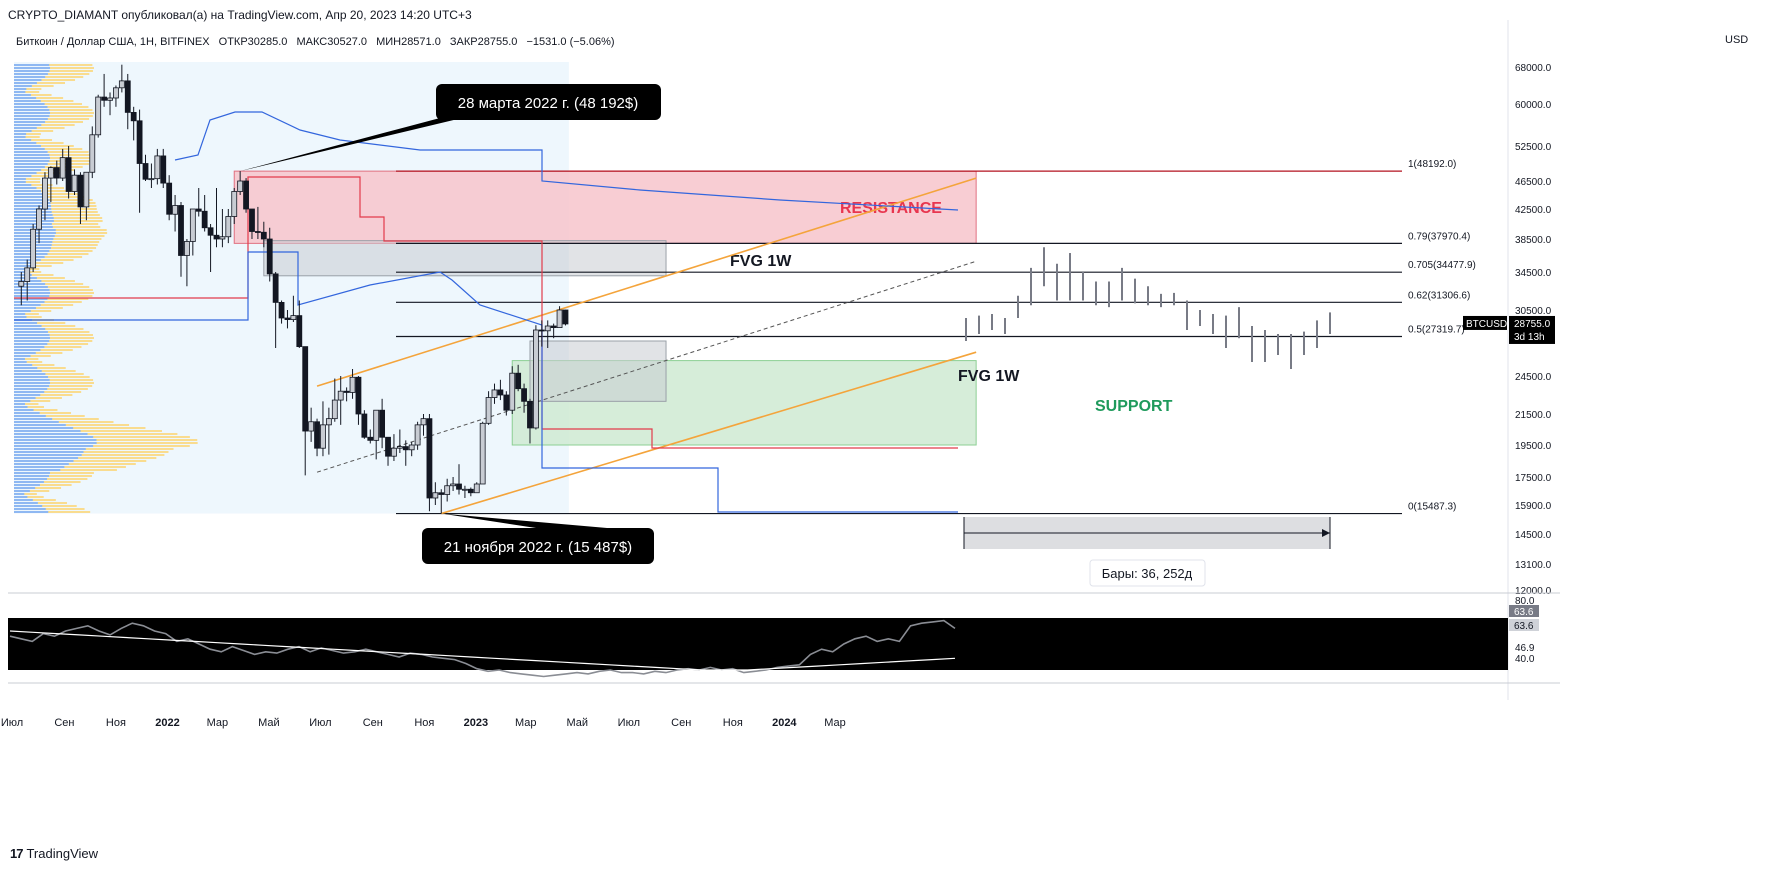 This screenshot has height=872, width=1785. I want to click on tradingview-logo: 17 TradingView, so click(54, 853).